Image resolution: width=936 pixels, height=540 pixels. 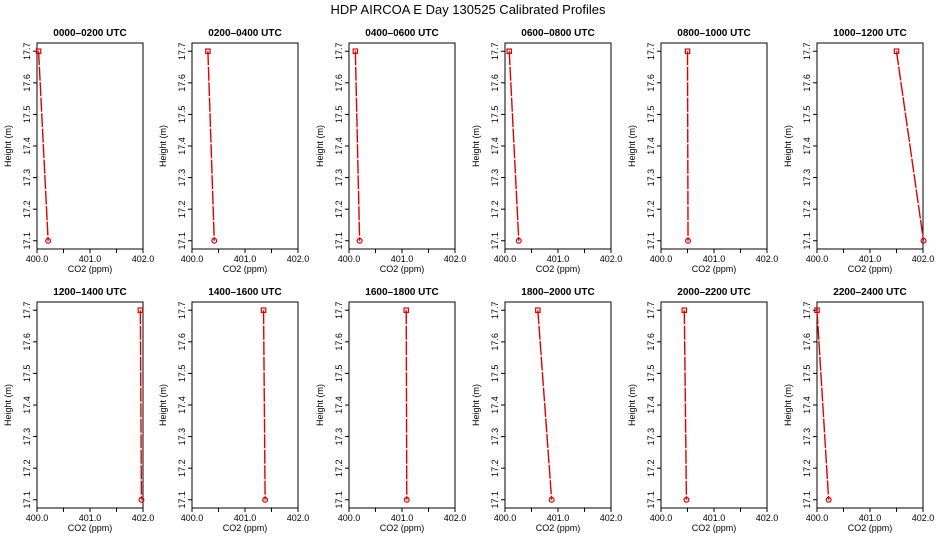 What do you see at coordinates (869, 33) in the screenshot?
I see `panel-title: 1000–1200 UTC` at bounding box center [869, 33].